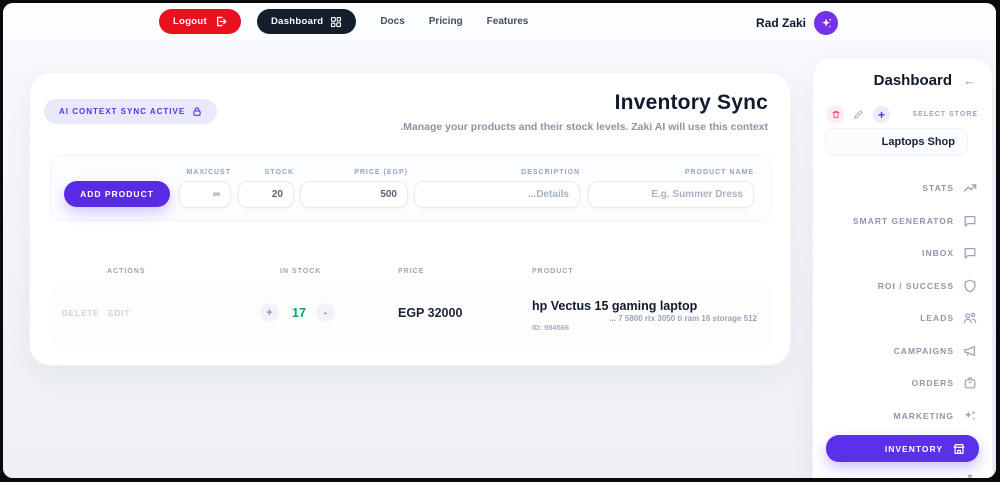 The image size is (1000, 482). I want to click on users-icon, so click(970, 318).